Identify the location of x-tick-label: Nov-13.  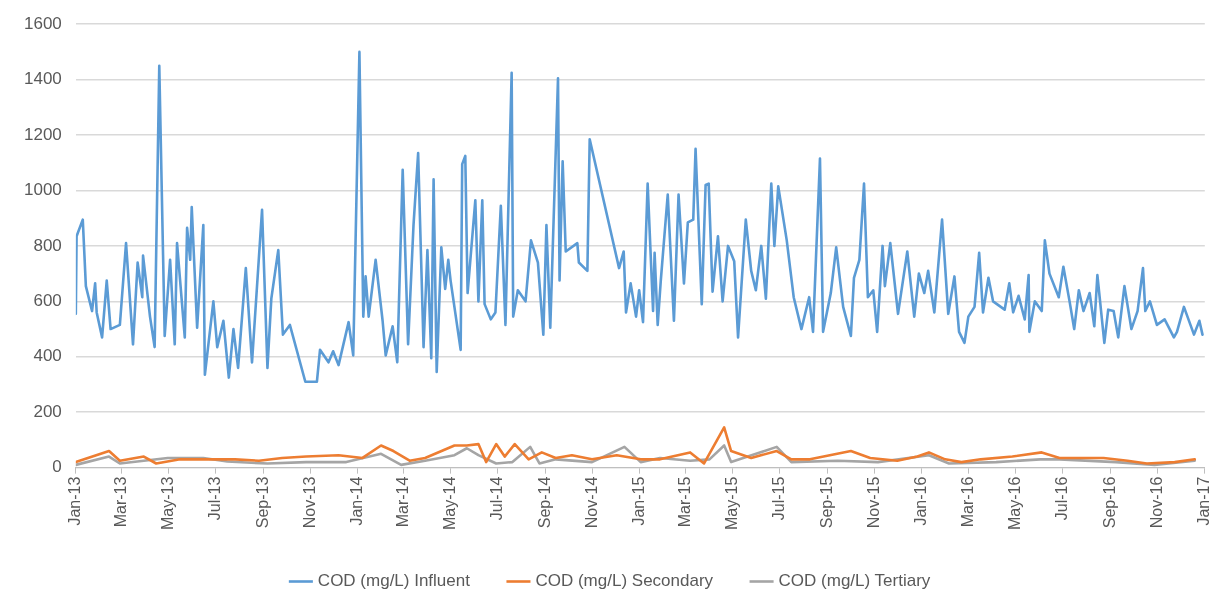
(310, 502).